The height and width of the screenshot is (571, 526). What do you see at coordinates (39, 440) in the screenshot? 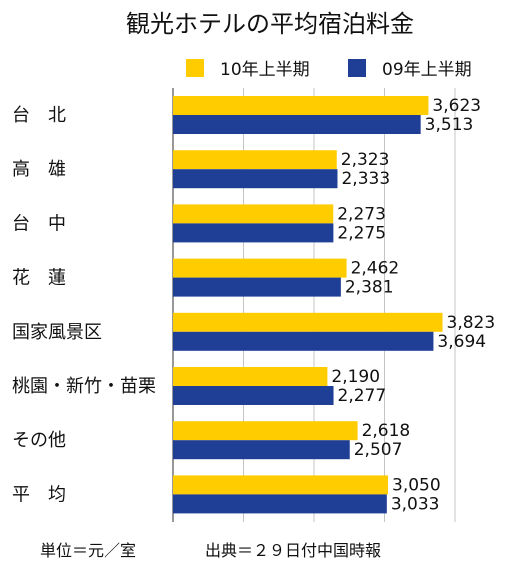
I see `category-label: その他` at bounding box center [39, 440].